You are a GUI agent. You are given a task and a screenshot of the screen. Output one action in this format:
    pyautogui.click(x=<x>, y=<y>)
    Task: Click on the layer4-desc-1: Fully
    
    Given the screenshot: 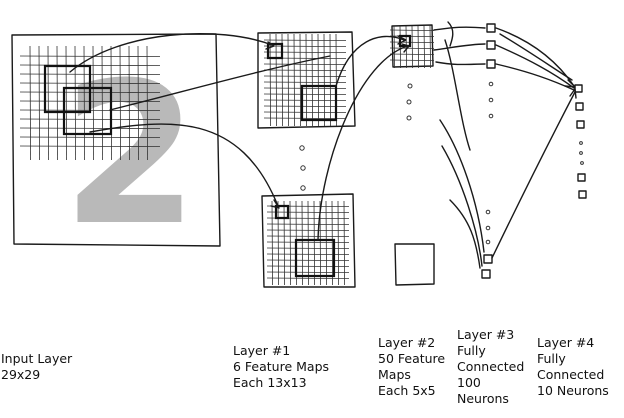 What is the action you would take?
    pyautogui.click(x=551, y=358)
    